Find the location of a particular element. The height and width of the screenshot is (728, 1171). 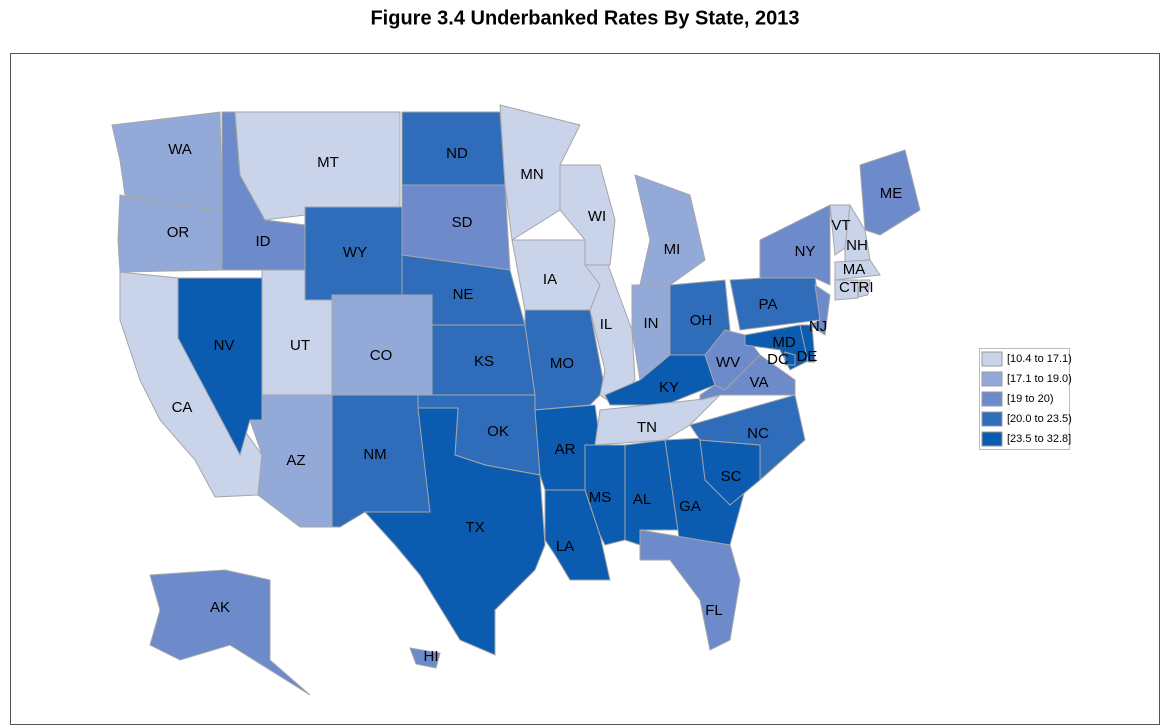

state-label: CT is located at coordinates (849, 287).